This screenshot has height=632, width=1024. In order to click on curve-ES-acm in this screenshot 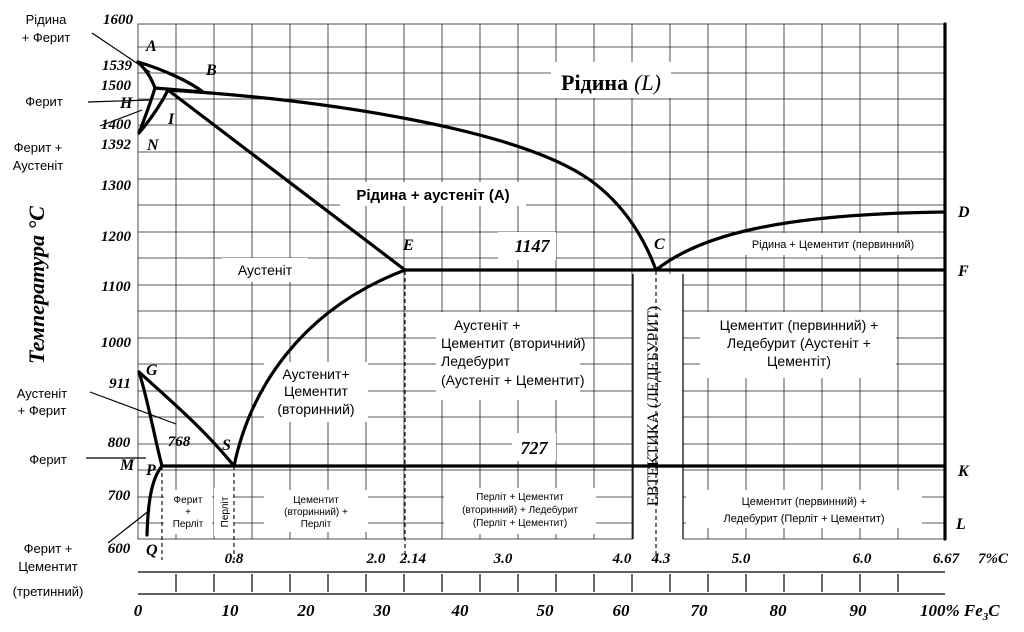, I will do `click(319, 368)`.